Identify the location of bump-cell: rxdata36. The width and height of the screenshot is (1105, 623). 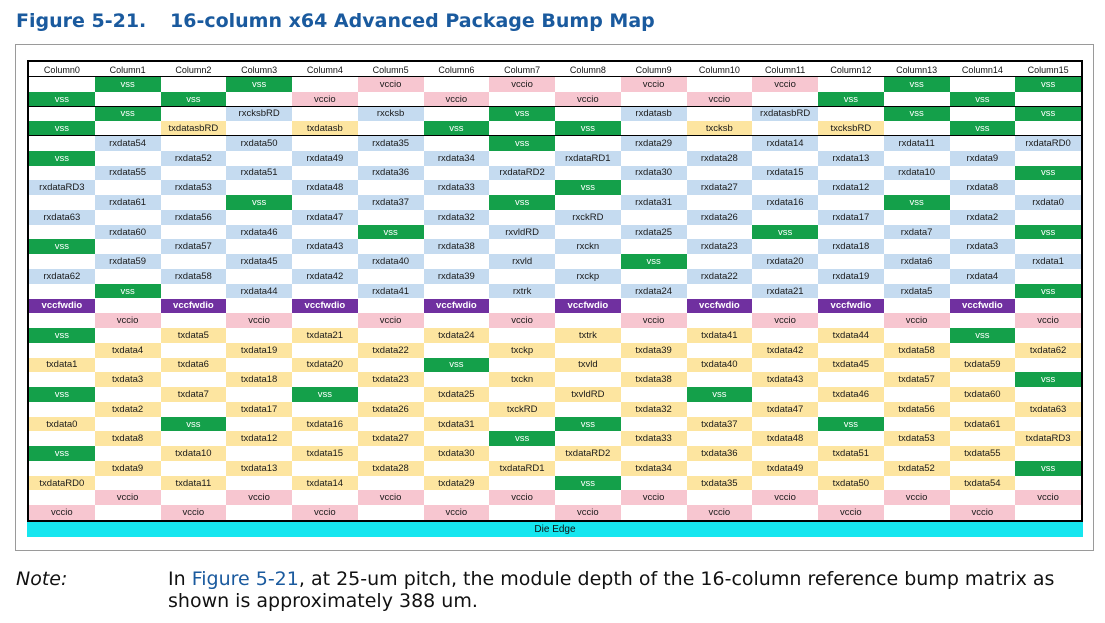
(390, 173).